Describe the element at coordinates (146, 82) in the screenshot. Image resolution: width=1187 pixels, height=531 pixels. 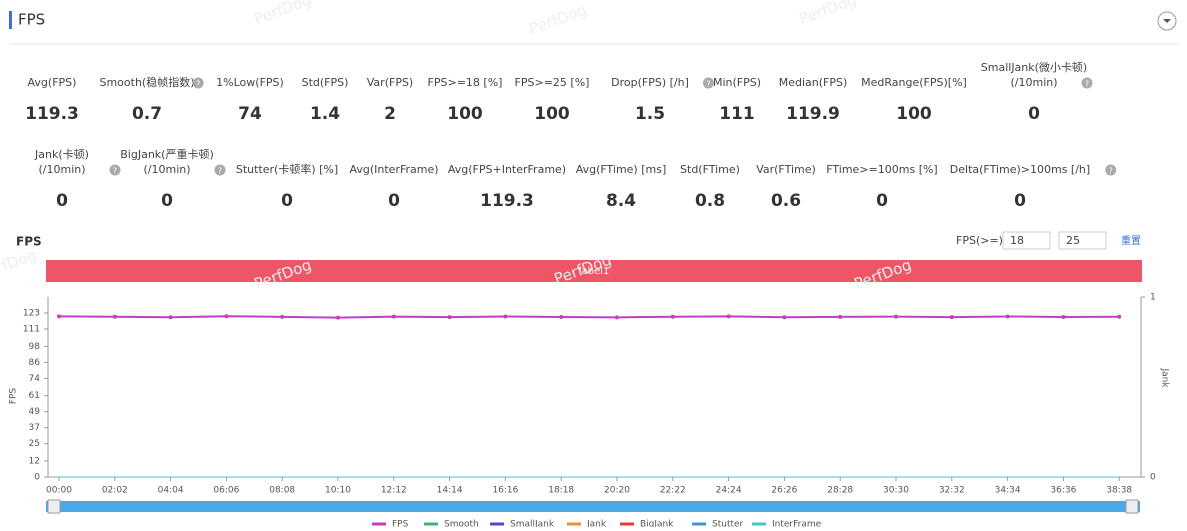
I see `metric-label: Smooth(稳帧指数)` at that location.